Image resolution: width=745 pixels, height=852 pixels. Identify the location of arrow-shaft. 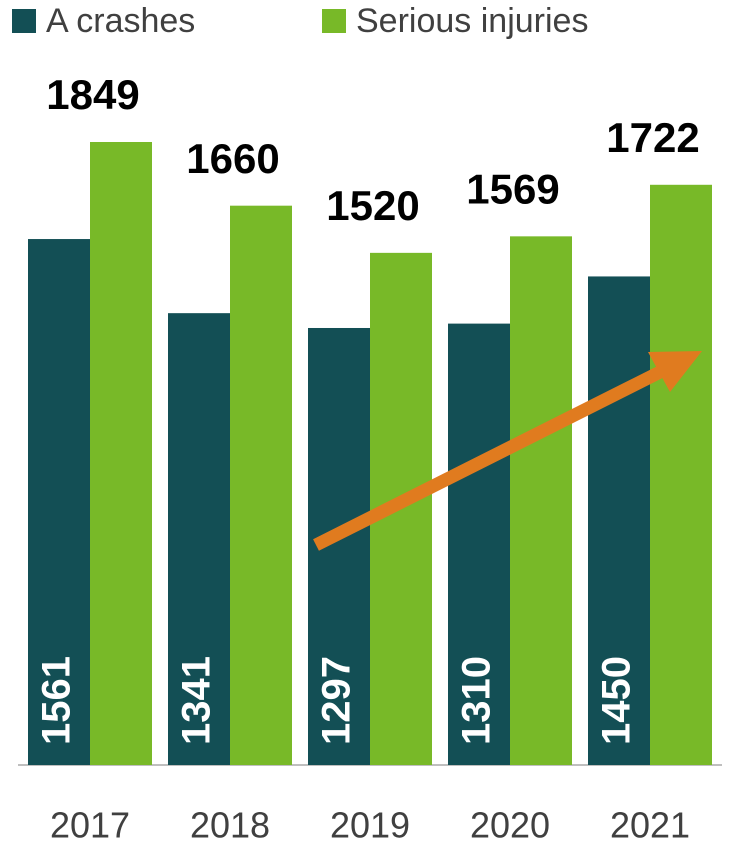
(494, 455).